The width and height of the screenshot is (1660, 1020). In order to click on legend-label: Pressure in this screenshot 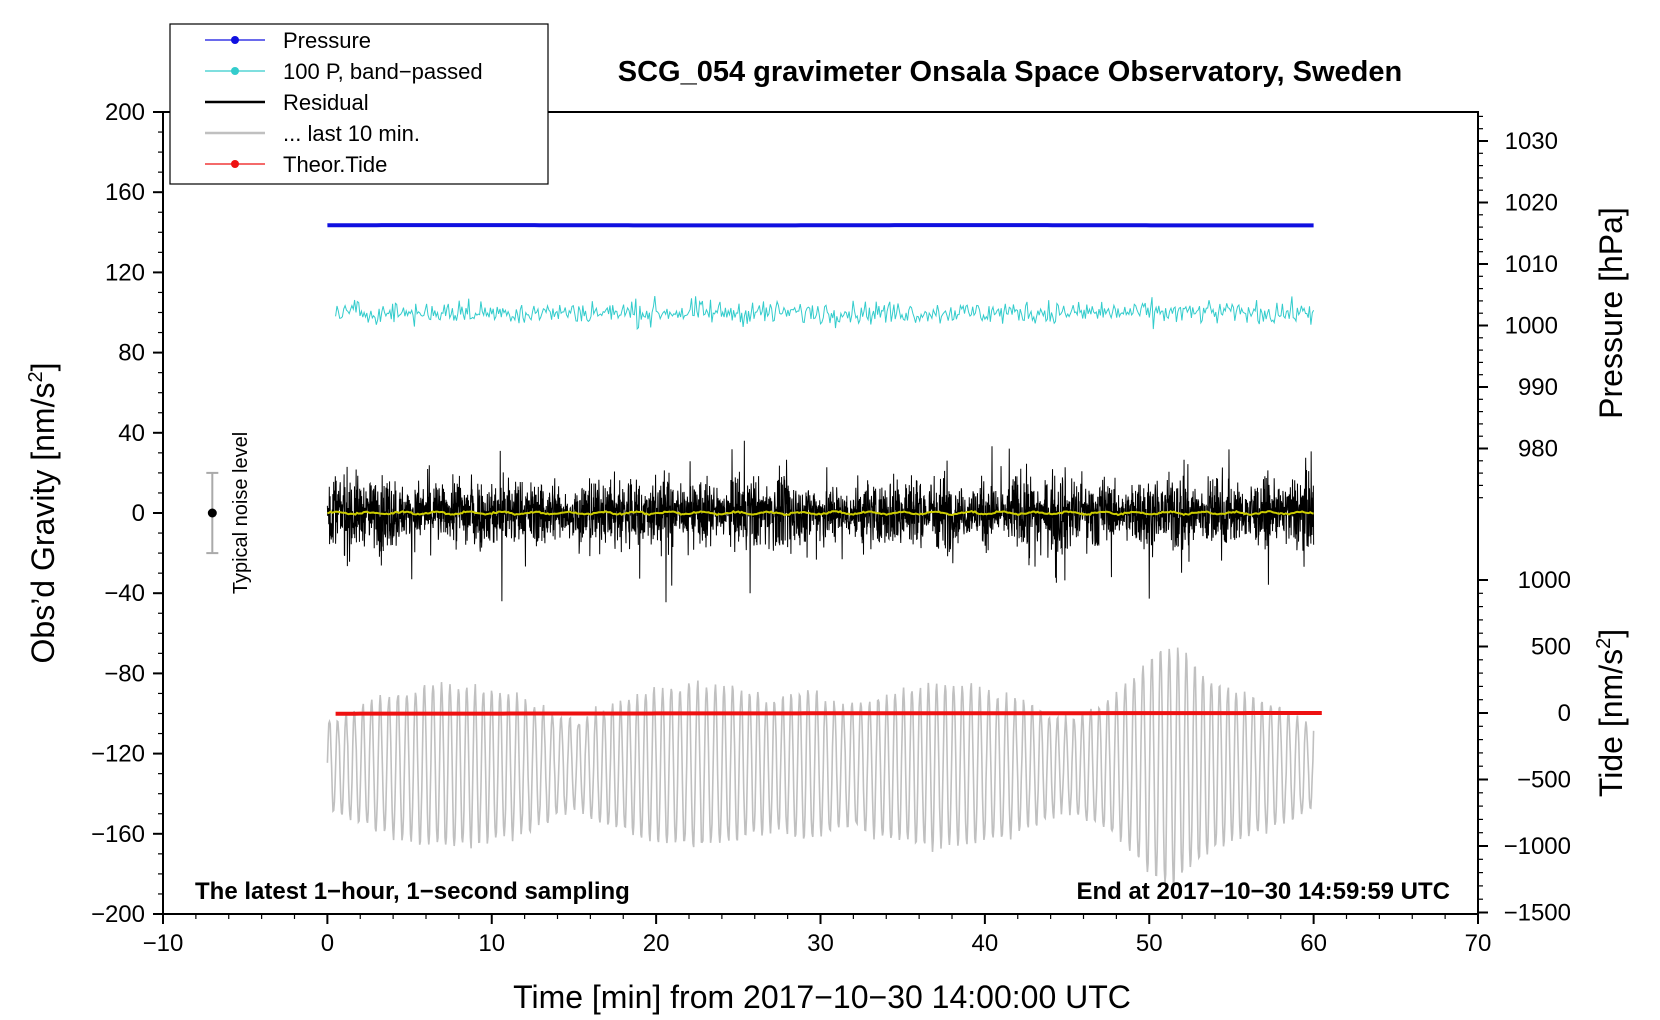, I will do `click(327, 40)`.